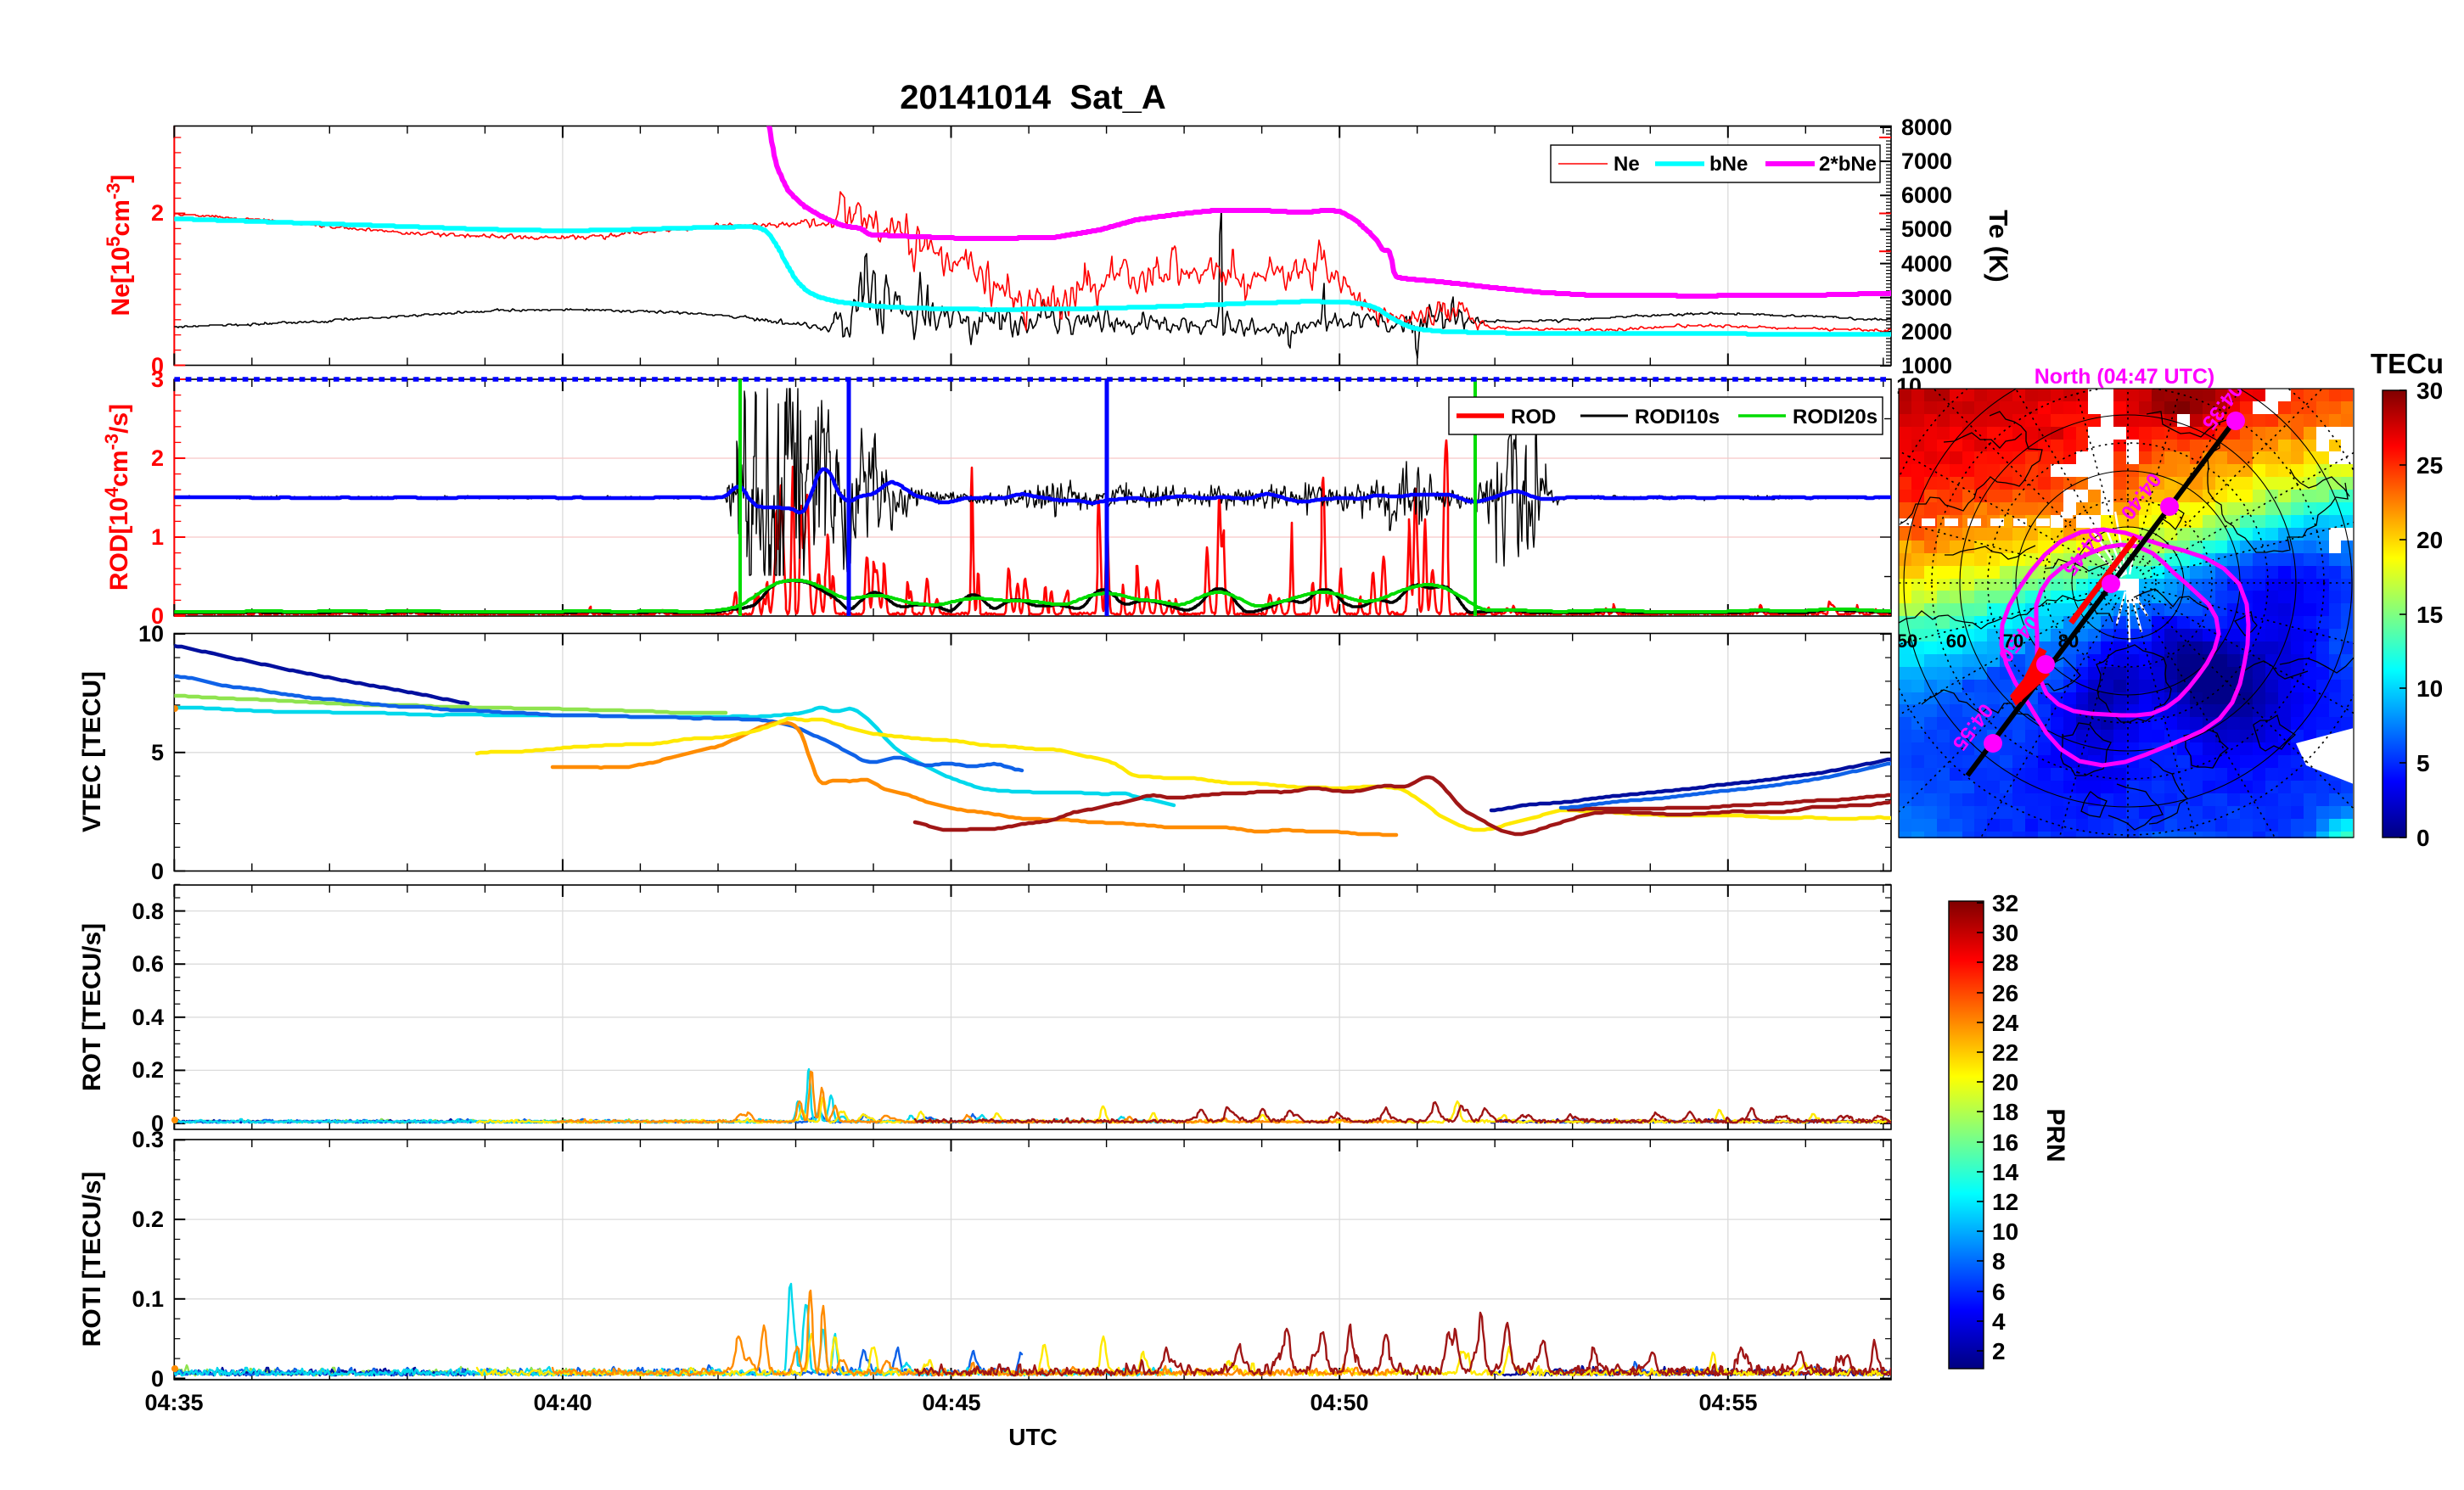  Describe the element at coordinates (1848, 164) in the screenshot. I see `svg-text: 2*bNe` at that location.